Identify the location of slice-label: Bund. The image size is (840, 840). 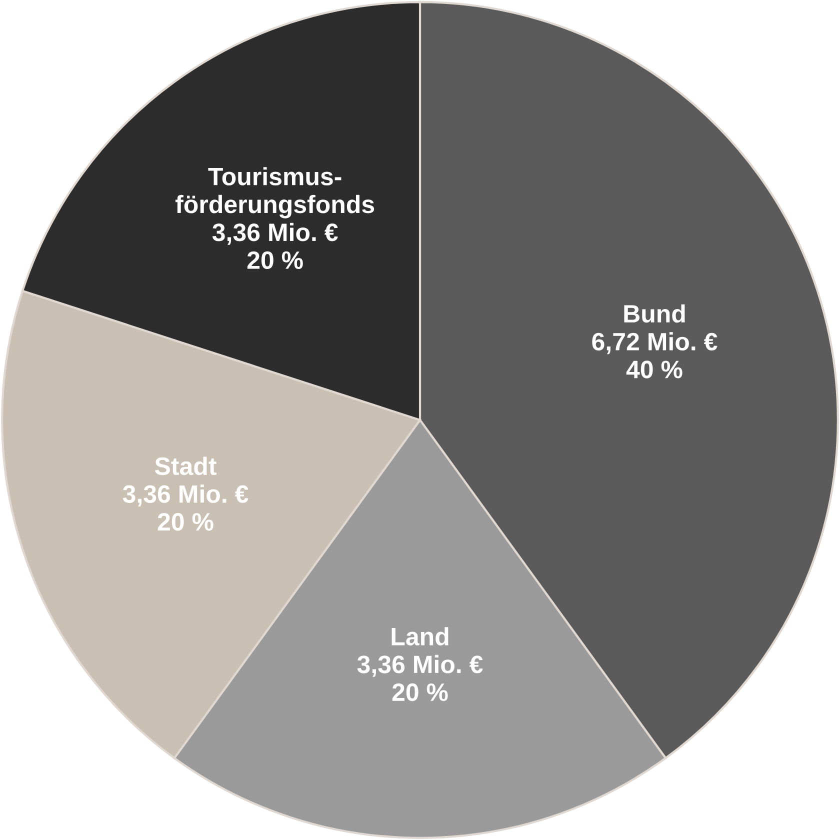
(654, 313).